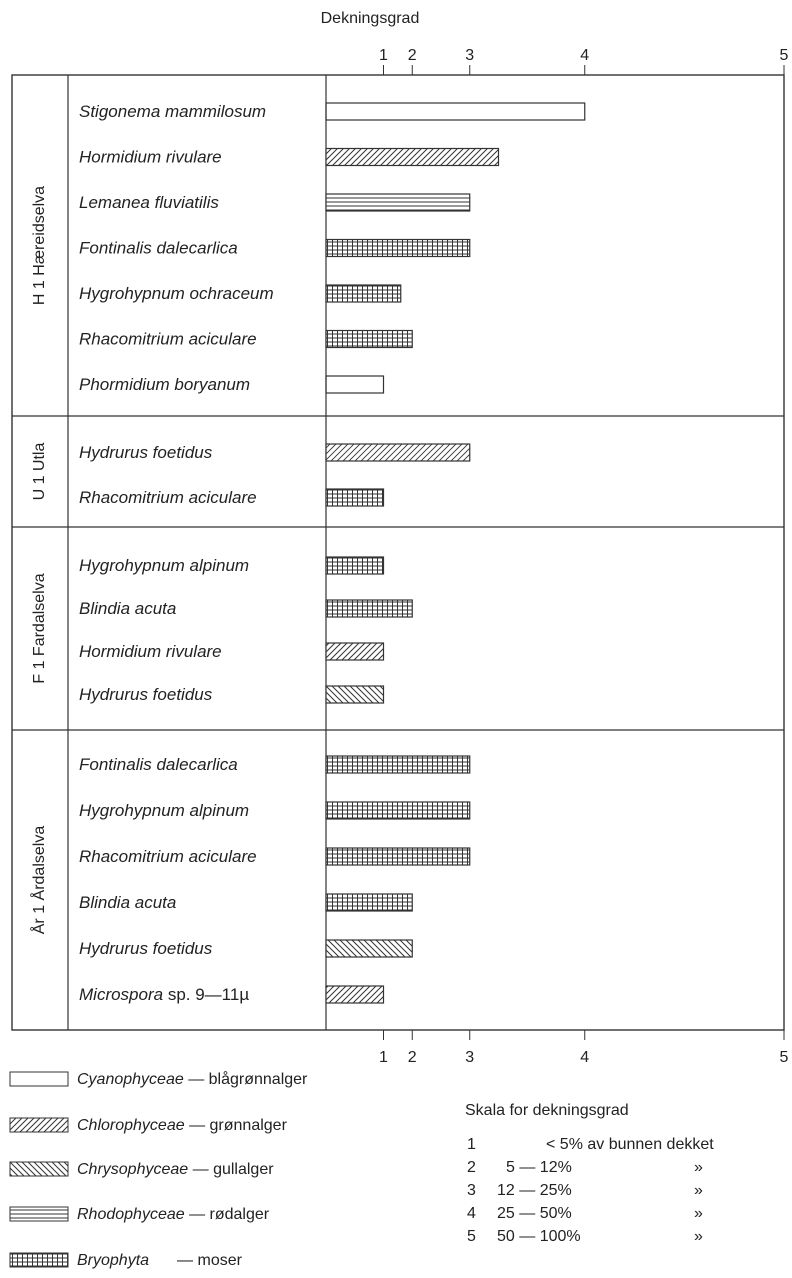  What do you see at coordinates (547, 1110) in the screenshot?
I see `scale-title: Skala for dekningsgrad` at bounding box center [547, 1110].